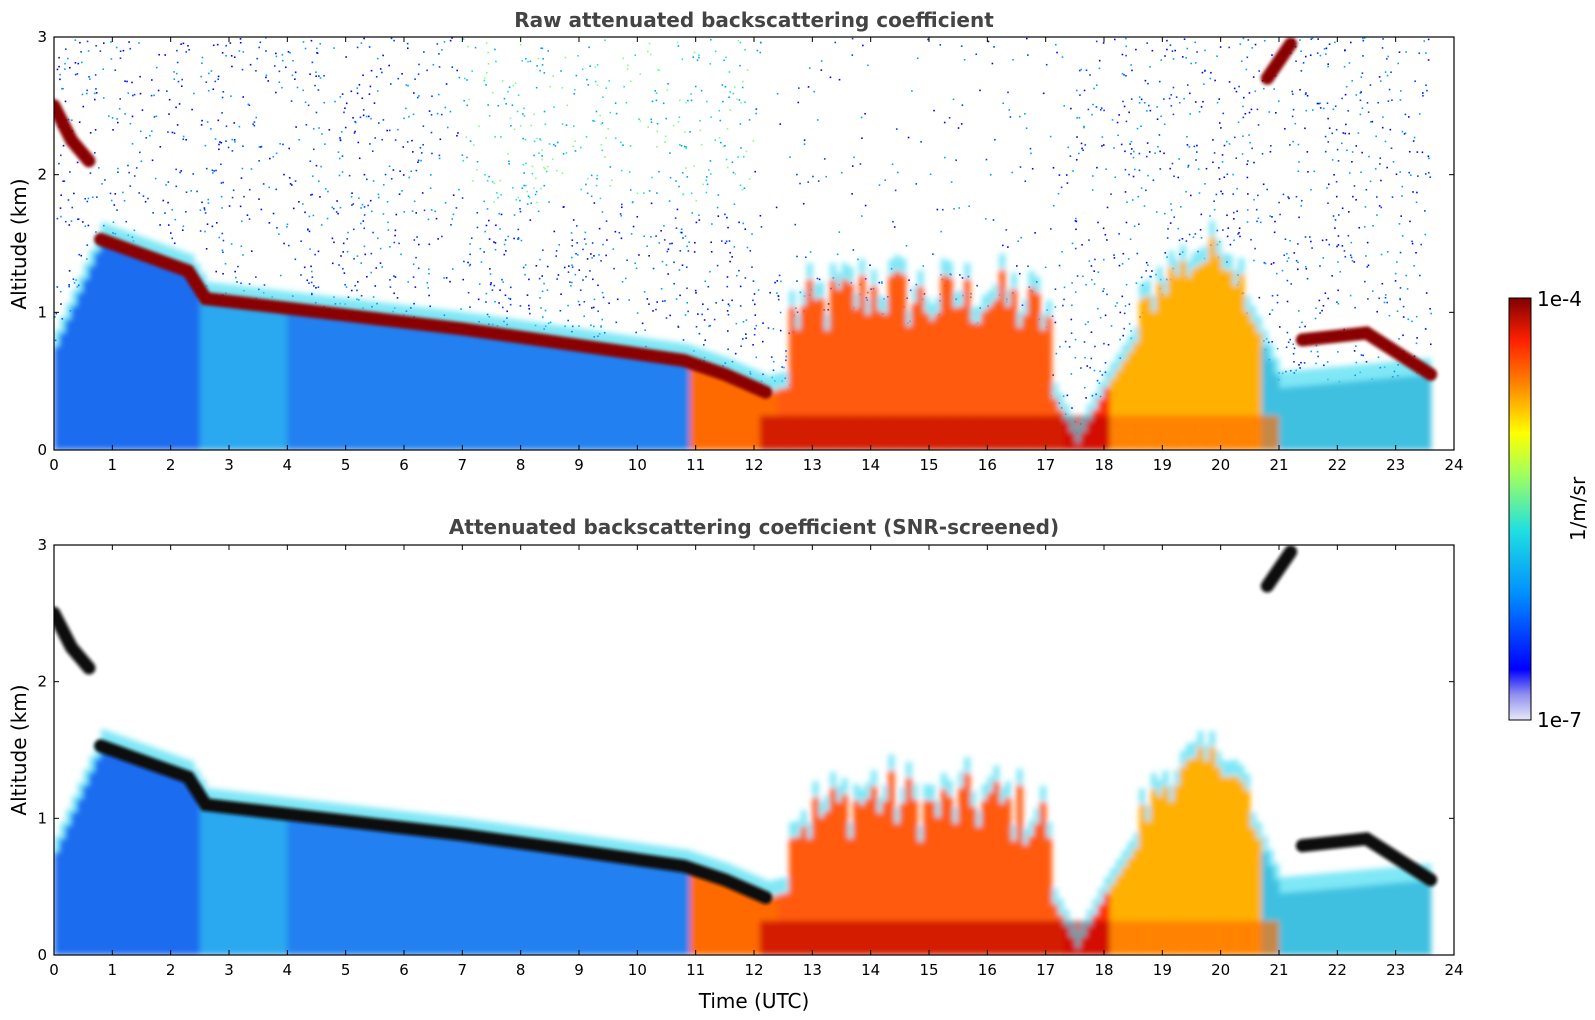 Image resolution: width=1595 pixels, height=1020 pixels. What do you see at coordinates (521, 970) in the screenshot?
I see `x-tick-label: 8` at bounding box center [521, 970].